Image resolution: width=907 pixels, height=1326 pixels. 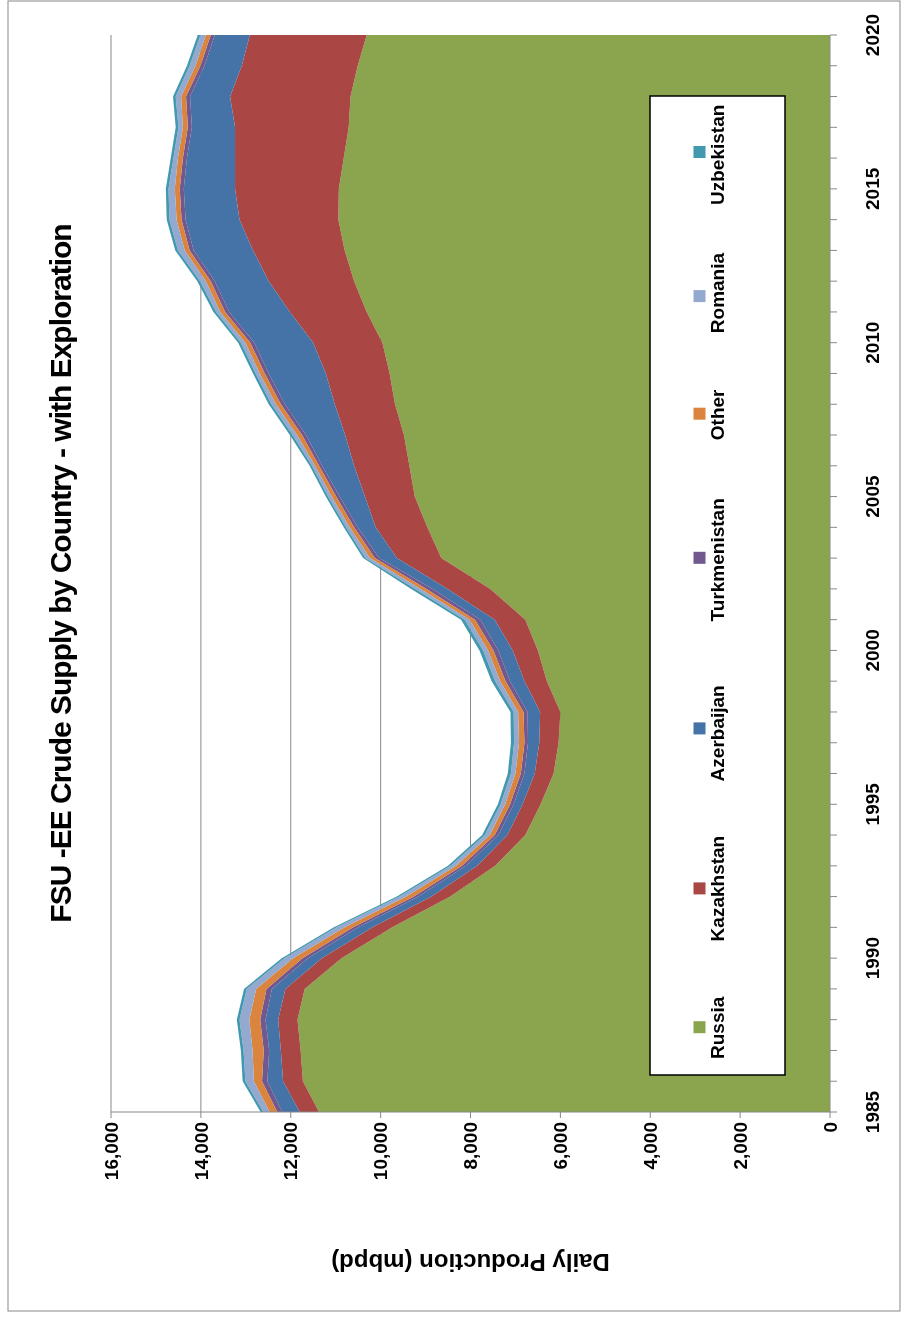 What do you see at coordinates (872, 958) in the screenshot?
I see `y-tick-label: 1990` at bounding box center [872, 958].